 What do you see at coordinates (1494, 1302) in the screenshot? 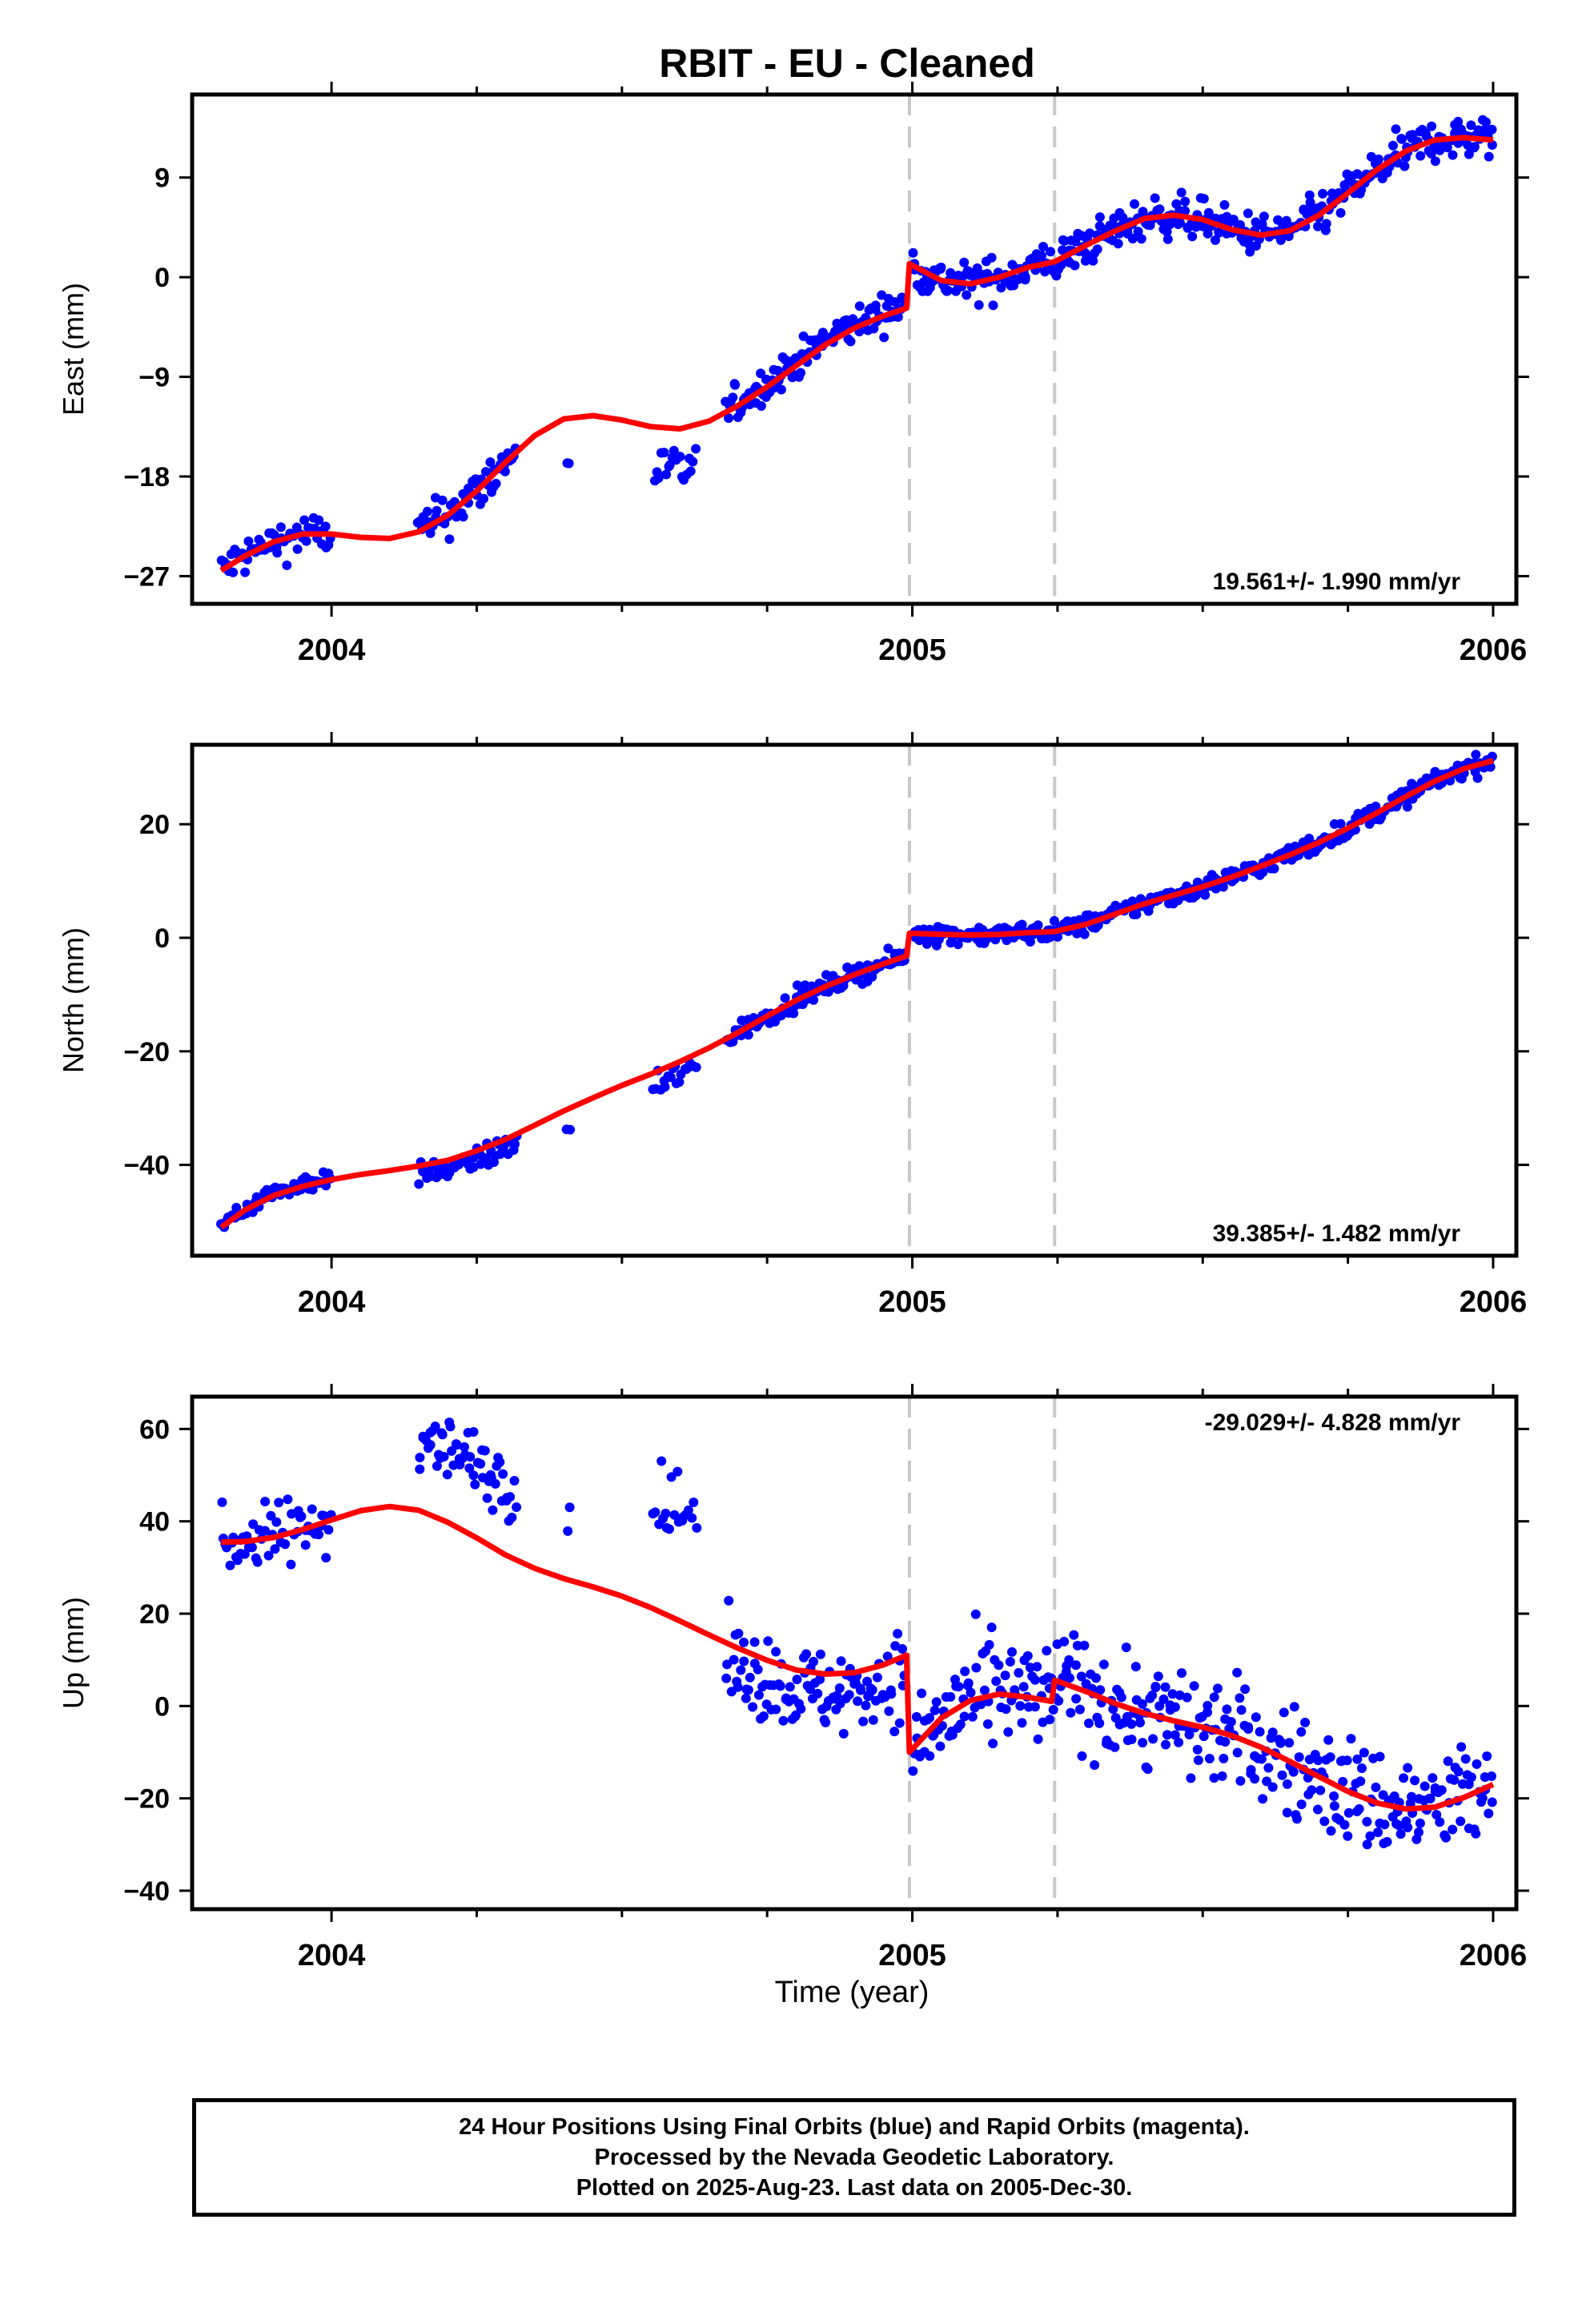
I see `x-tick-label: 2006` at bounding box center [1494, 1302].